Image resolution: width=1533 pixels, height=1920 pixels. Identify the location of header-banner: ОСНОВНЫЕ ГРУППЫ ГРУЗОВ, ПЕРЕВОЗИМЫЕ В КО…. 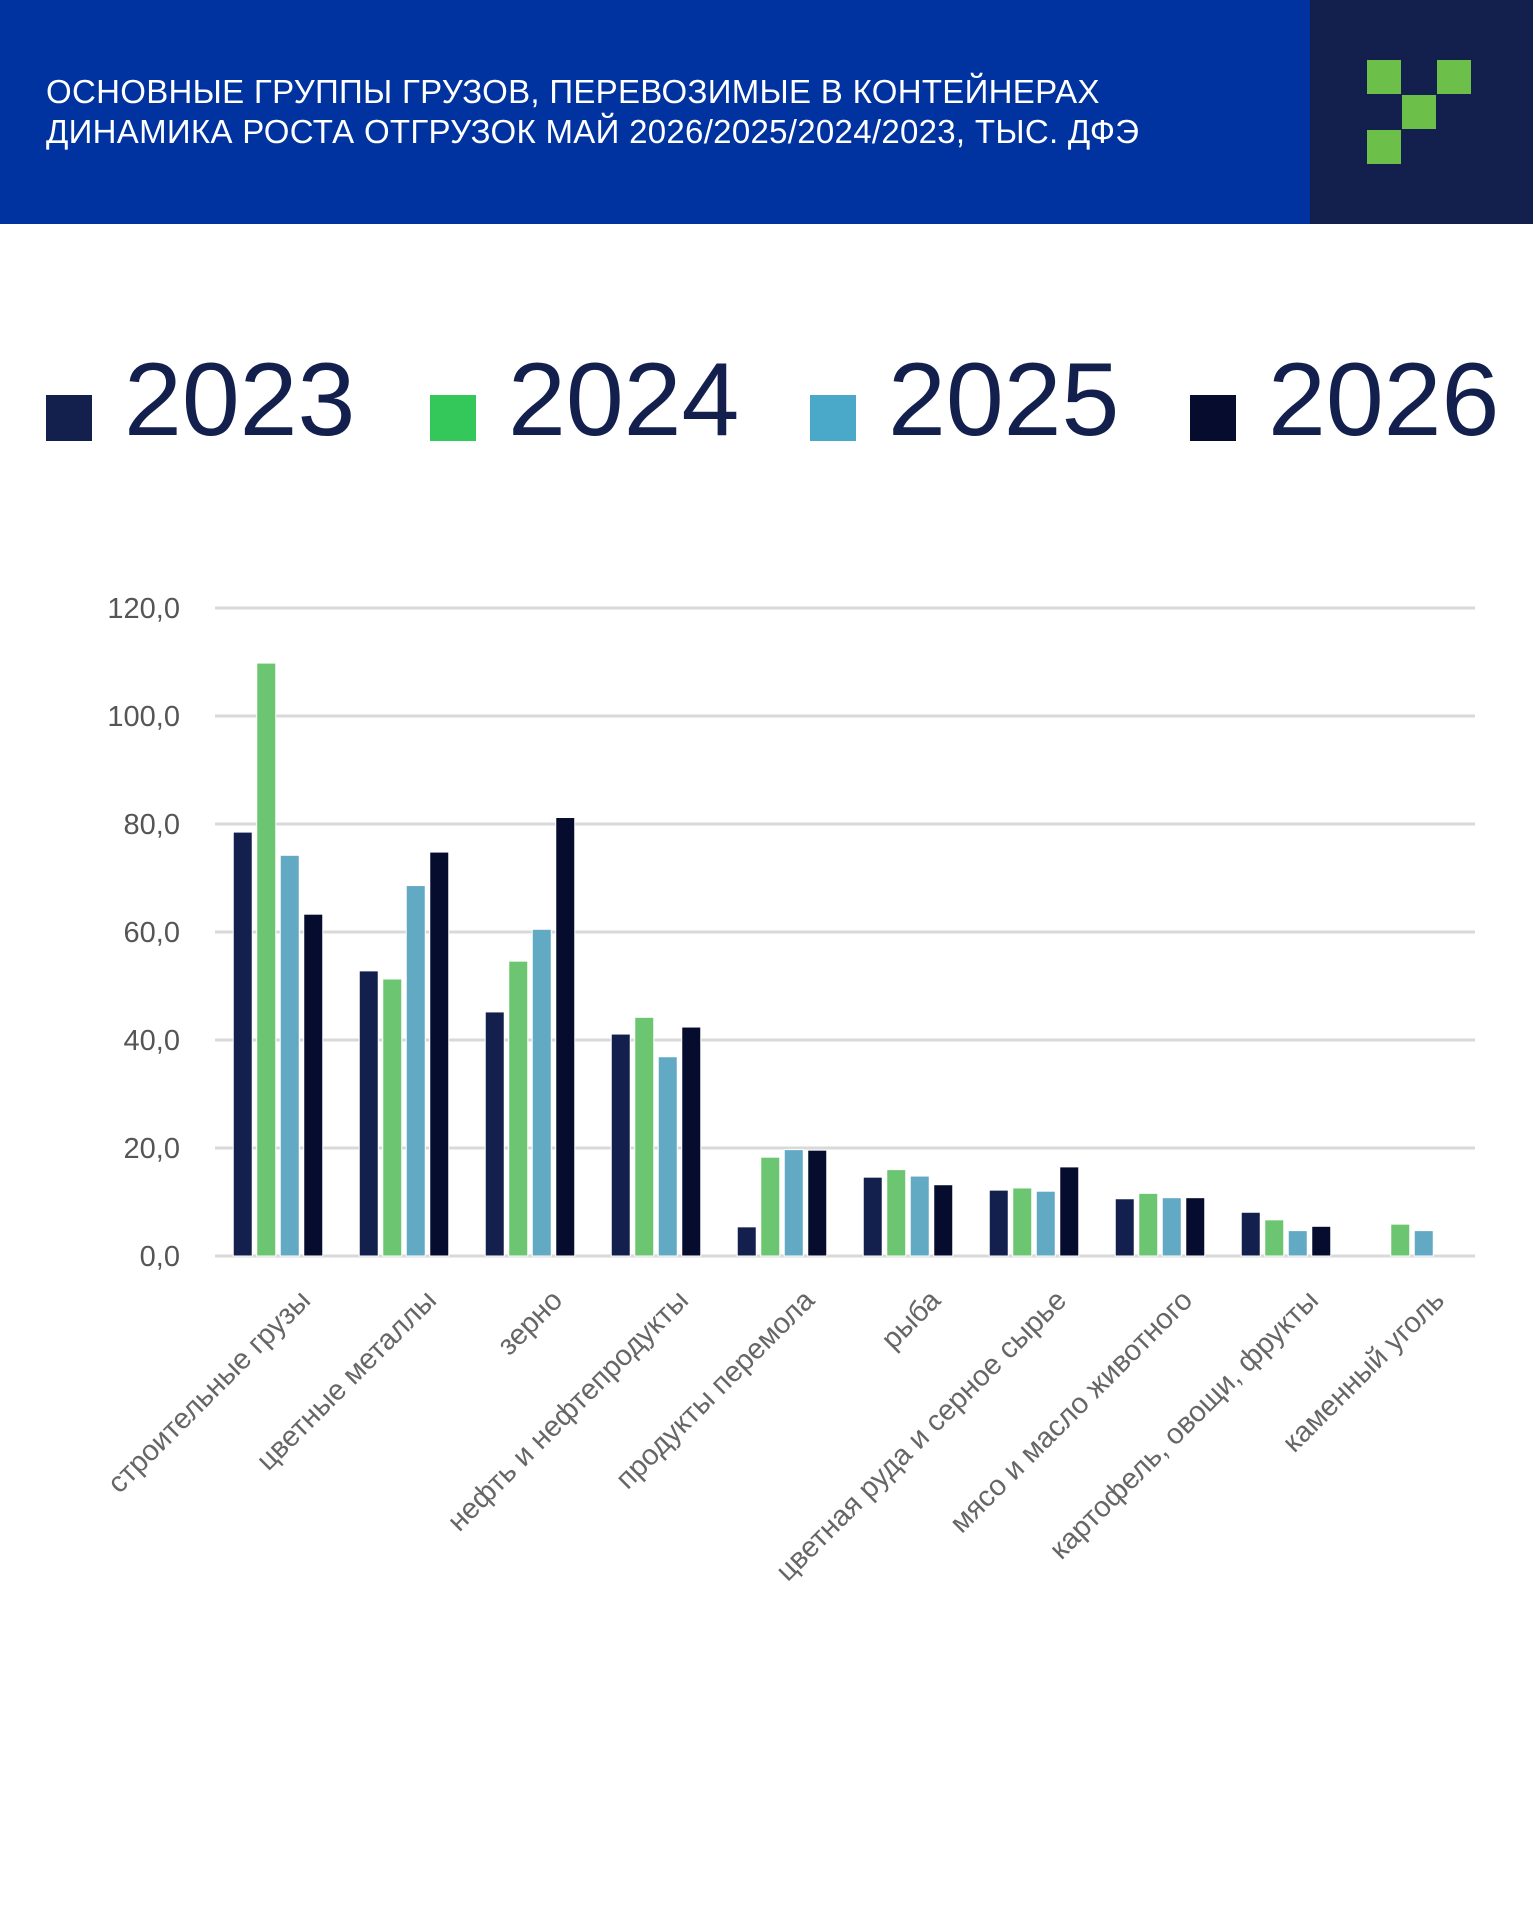
(655, 112).